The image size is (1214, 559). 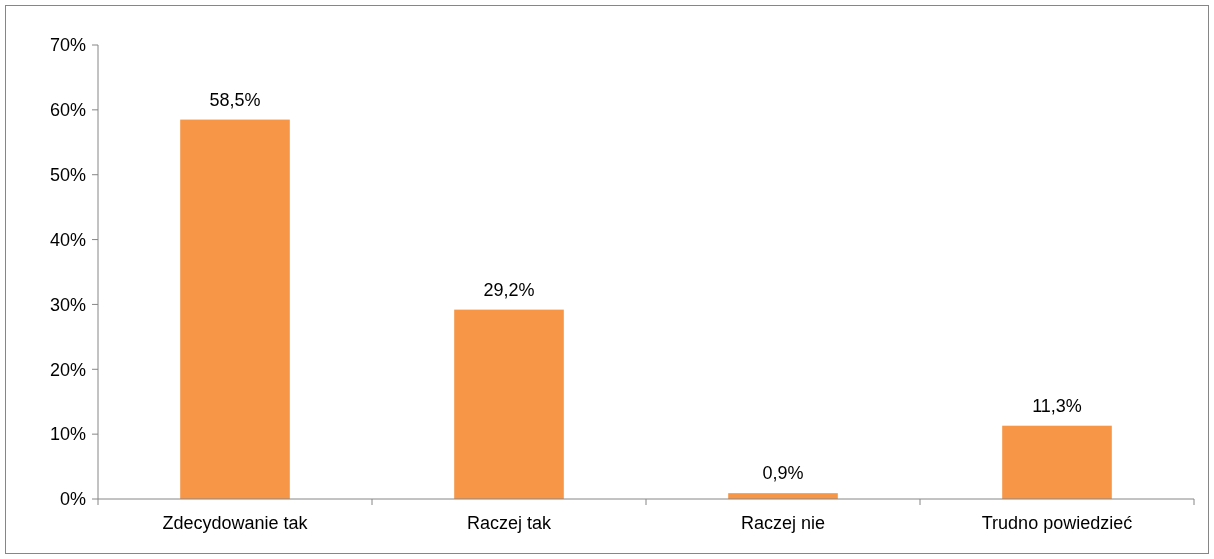 I want to click on y-tick-label: 40%, so click(x=67, y=239).